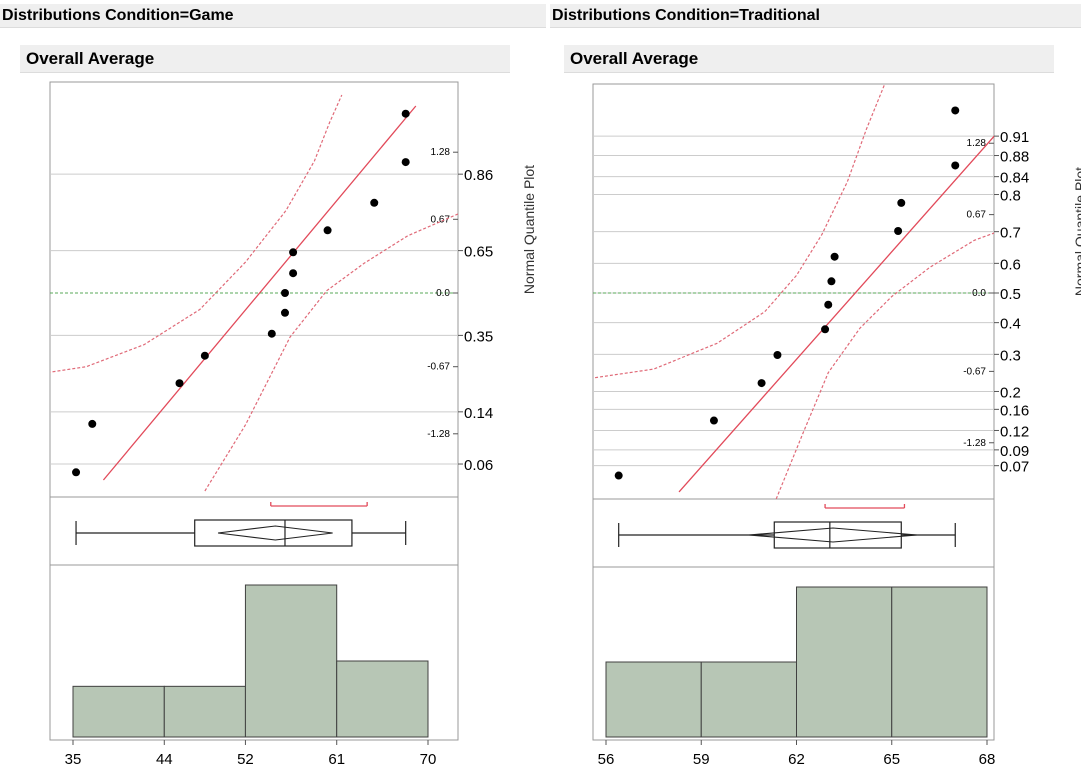 The height and width of the screenshot is (769, 1081). What do you see at coordinates (1014, 178) in the screenshot?
I see `prob-tick-label: 0.84` at bounding box center [1014, 178].